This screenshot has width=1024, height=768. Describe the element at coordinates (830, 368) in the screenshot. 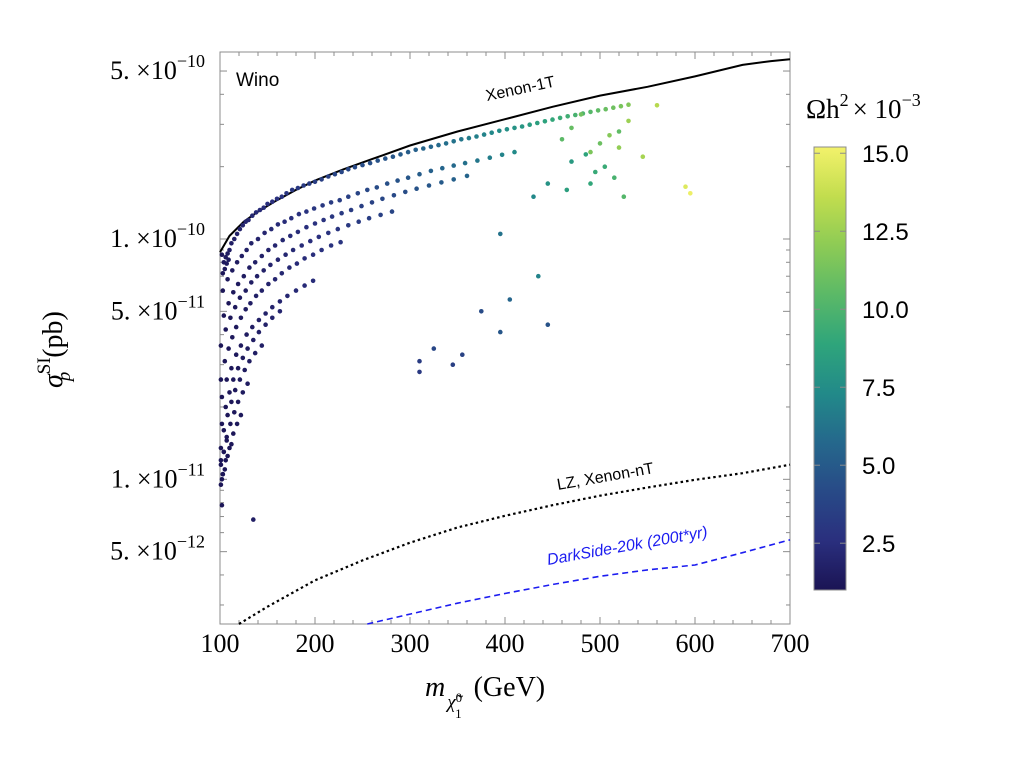

I see `colorbar` at that location.